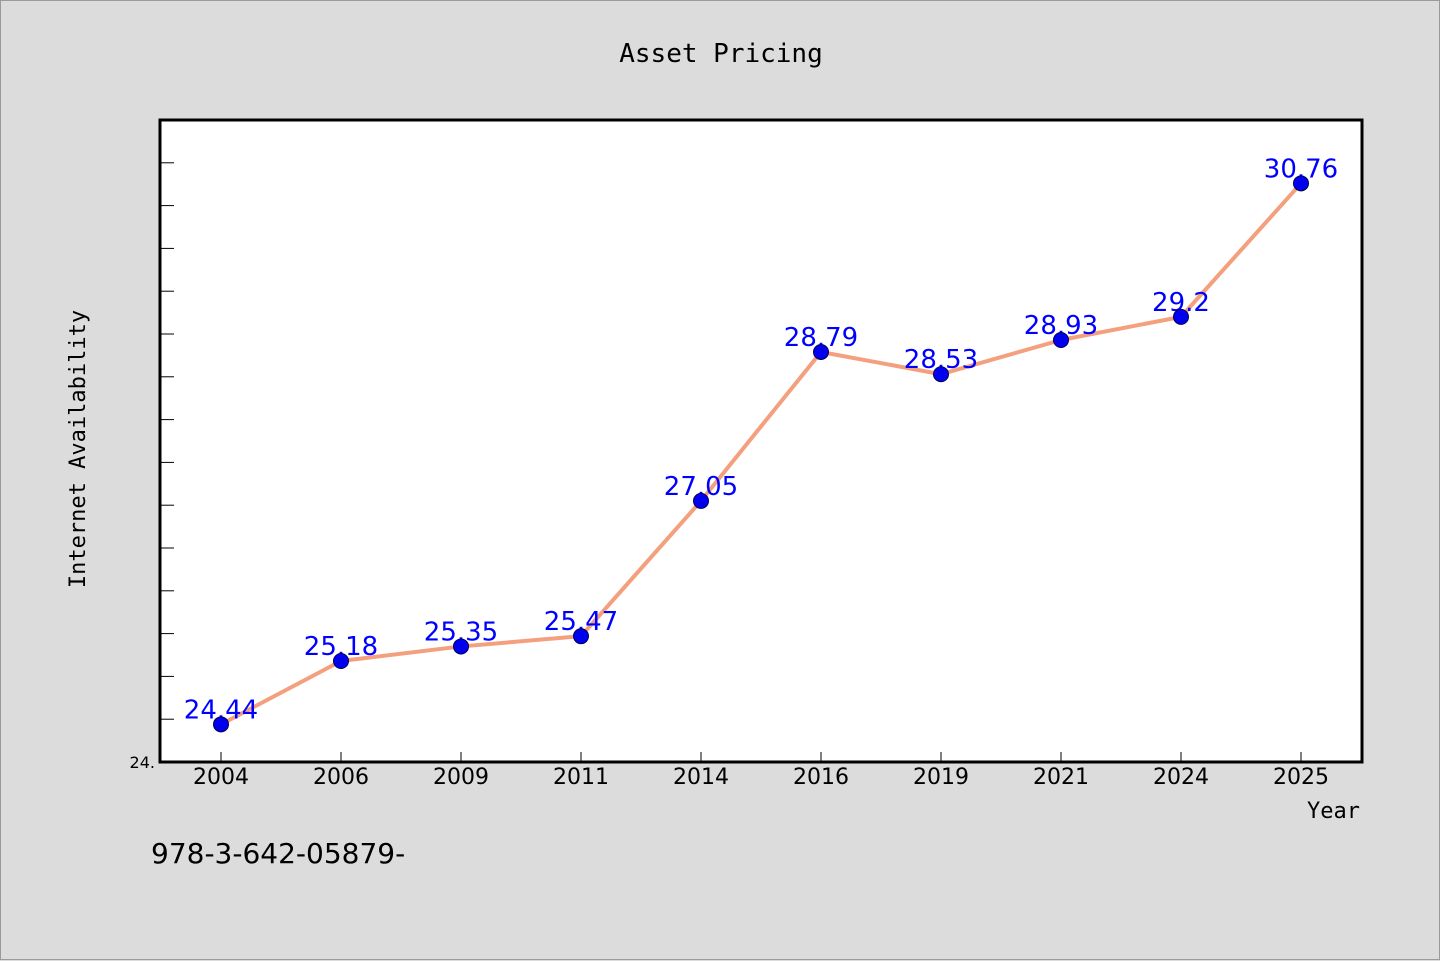 This screenshot has width=1440, height=961. I want to click on chart-title: Asset Pricing, so click(721, 54).